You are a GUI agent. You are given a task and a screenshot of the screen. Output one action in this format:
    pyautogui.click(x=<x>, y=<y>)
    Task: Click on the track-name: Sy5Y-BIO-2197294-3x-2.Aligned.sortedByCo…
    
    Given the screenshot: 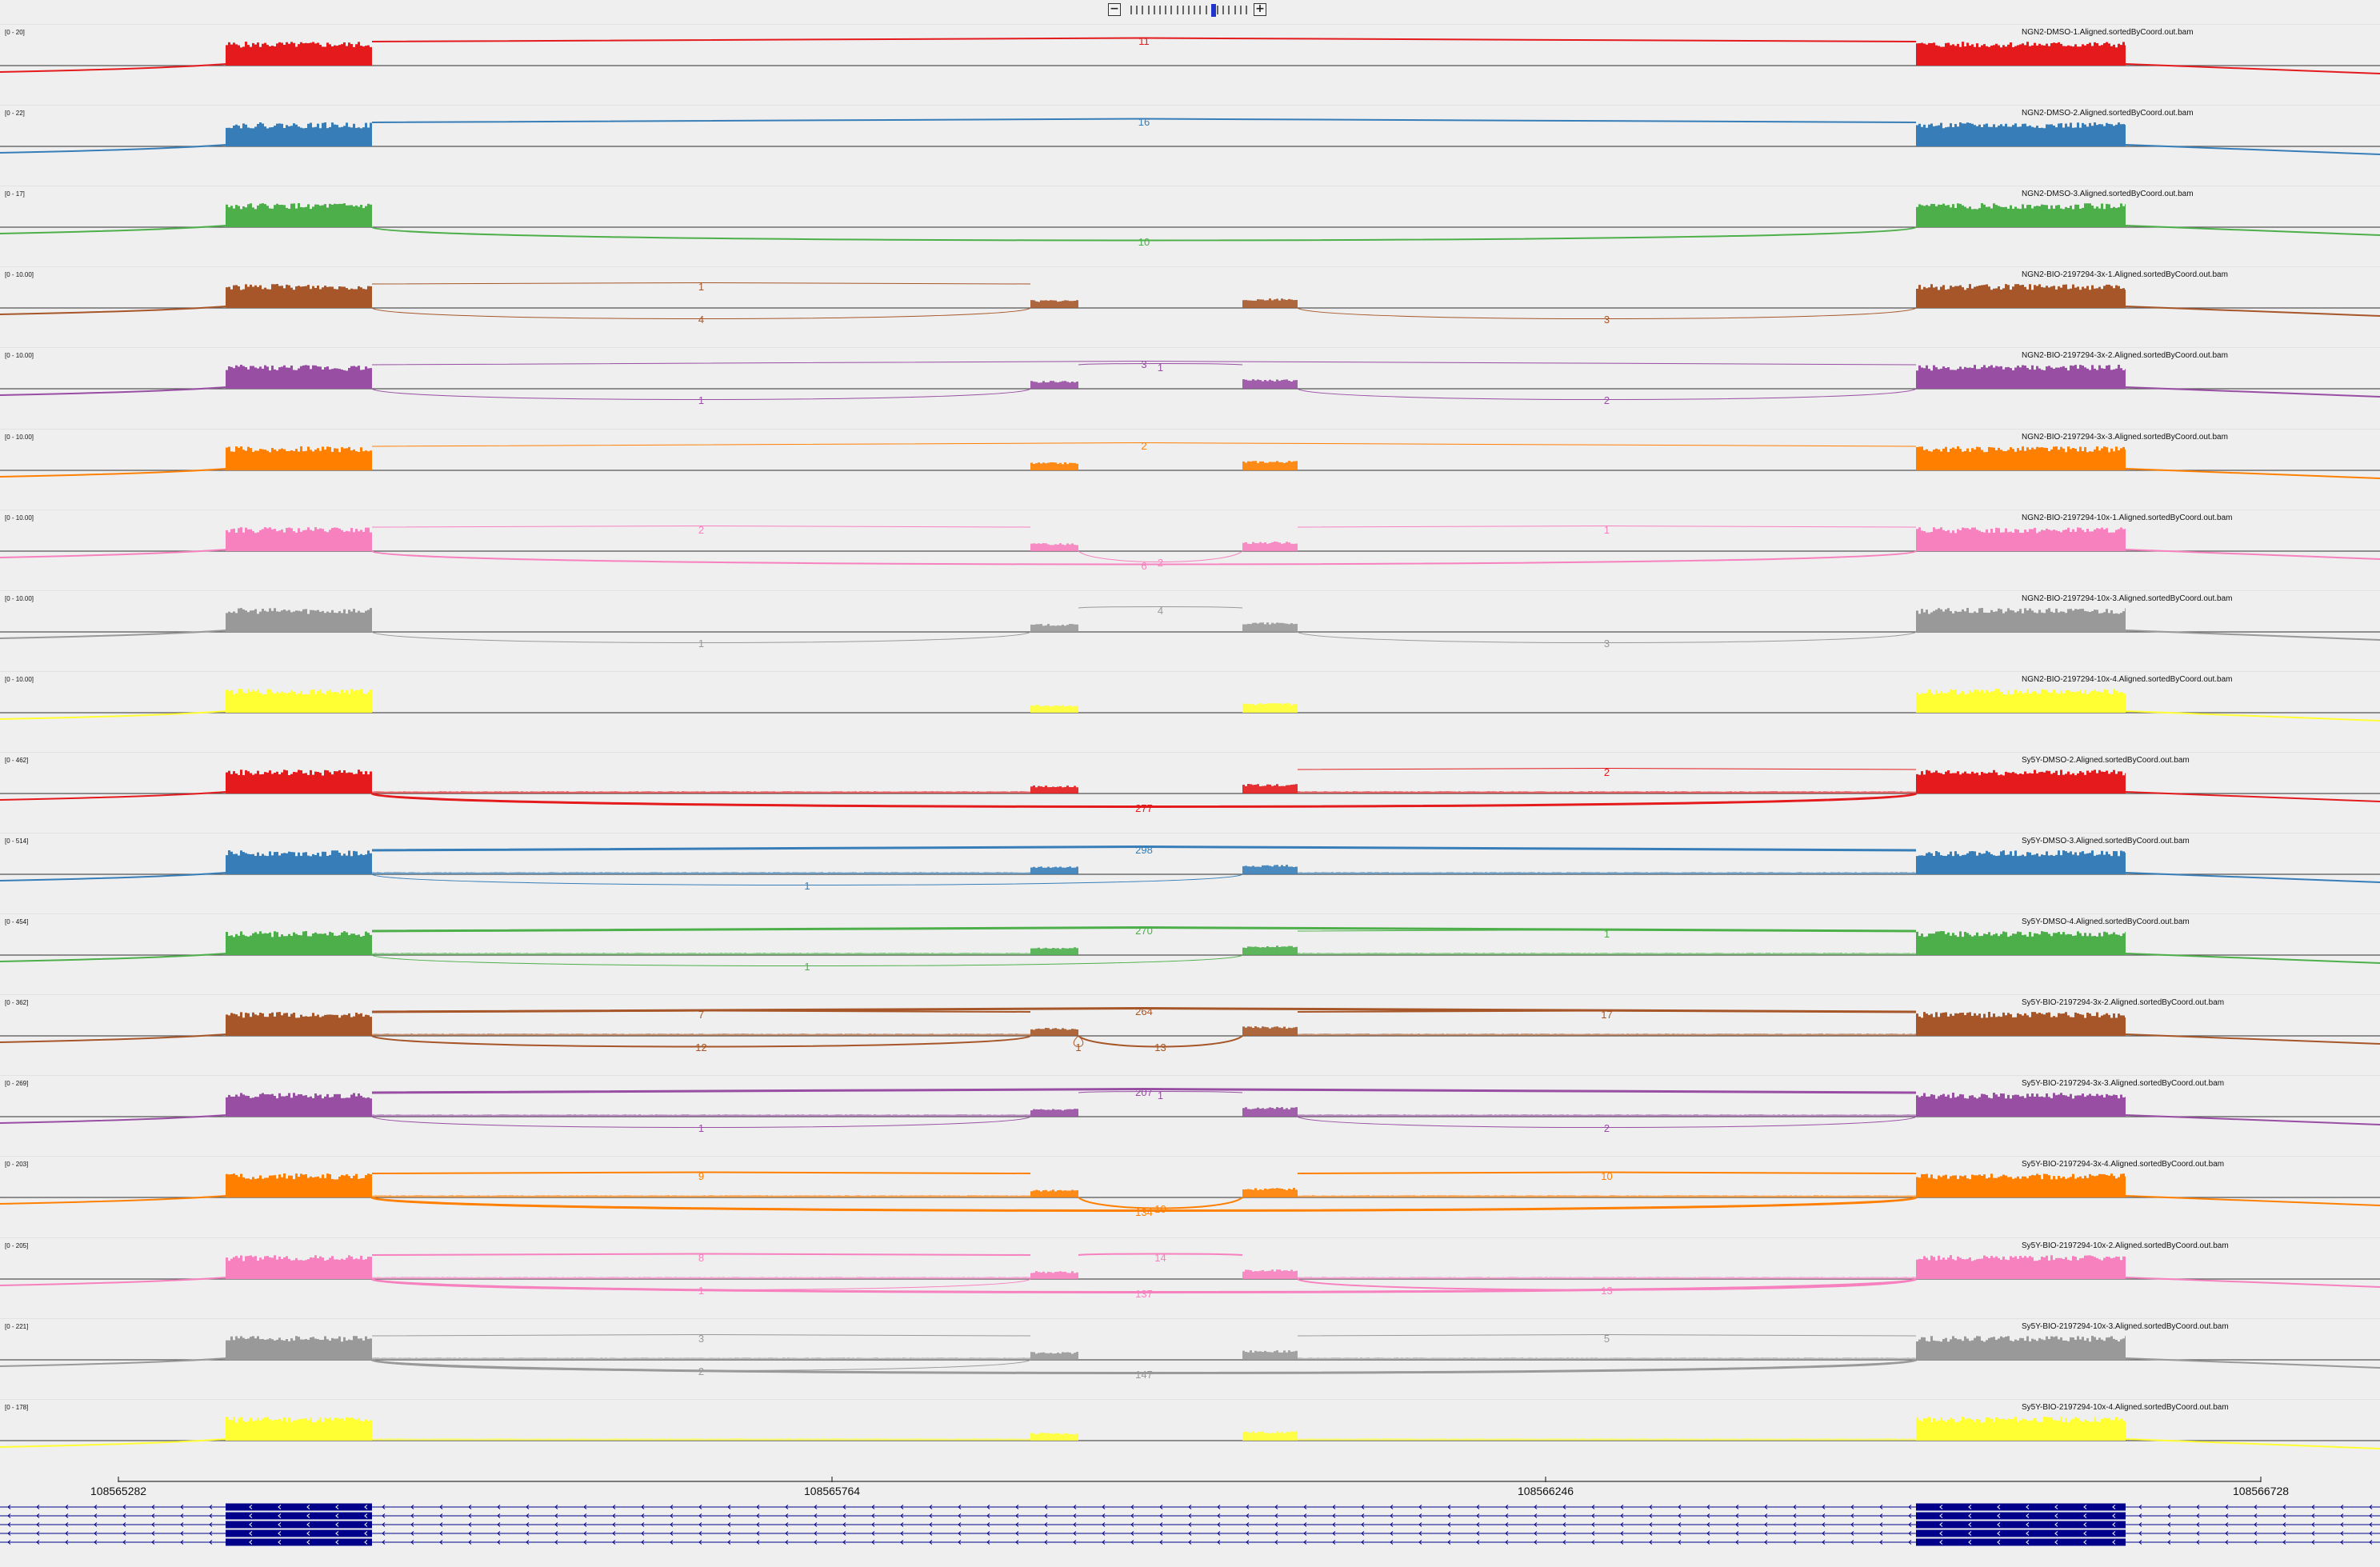 What is the action you would take?
    pyautogui.click(x=2123, y=1003)
    